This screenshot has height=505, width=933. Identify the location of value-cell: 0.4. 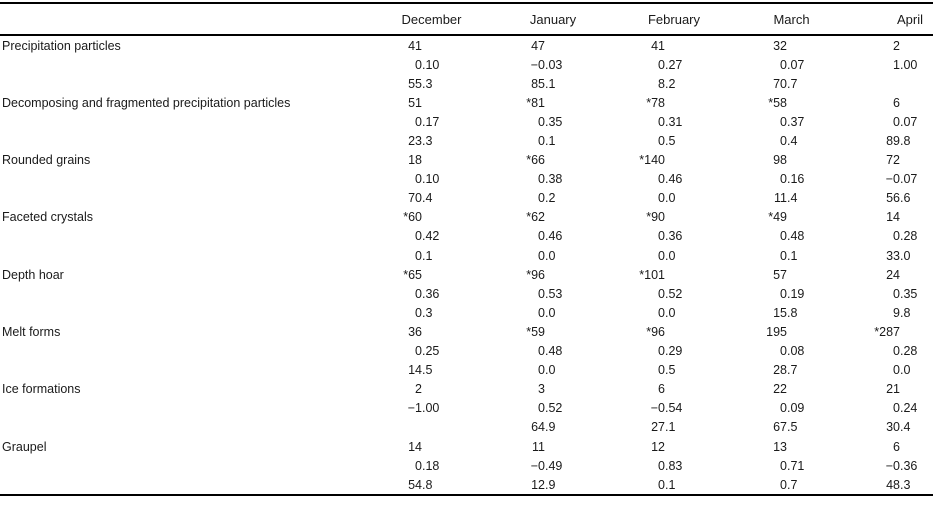
(791, 140).